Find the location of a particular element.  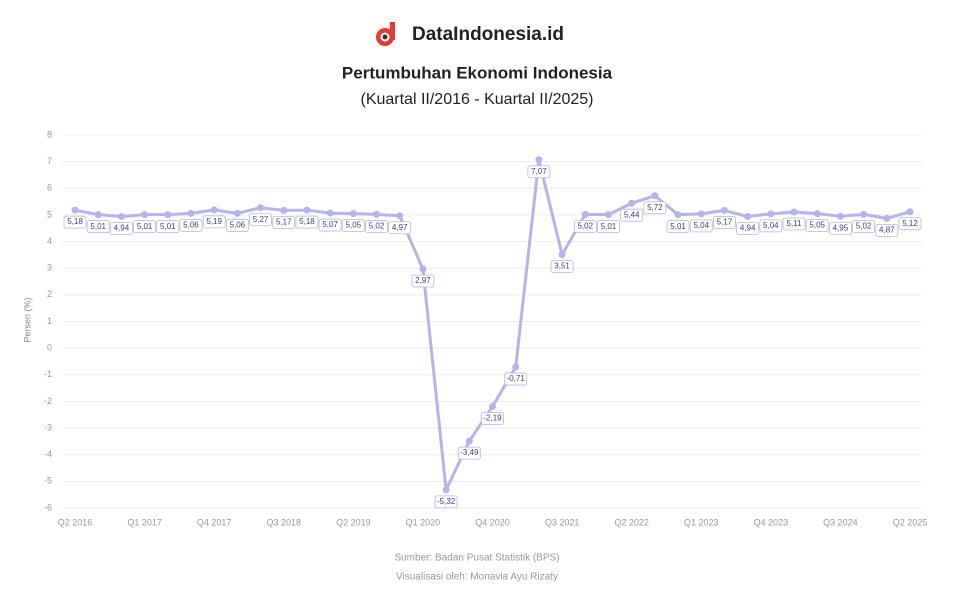

value-label: 5,17 is located at coordinates (284, 222).